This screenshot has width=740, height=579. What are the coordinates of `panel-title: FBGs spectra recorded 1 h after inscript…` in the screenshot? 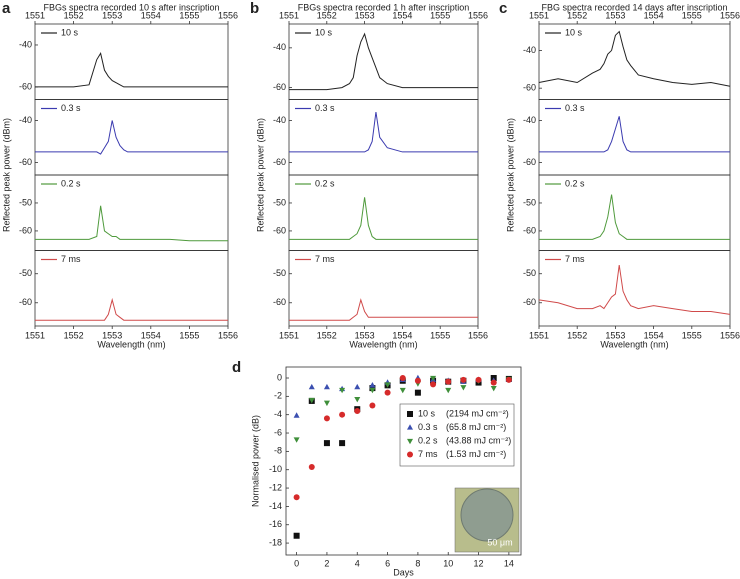 It's located at (384, 7).